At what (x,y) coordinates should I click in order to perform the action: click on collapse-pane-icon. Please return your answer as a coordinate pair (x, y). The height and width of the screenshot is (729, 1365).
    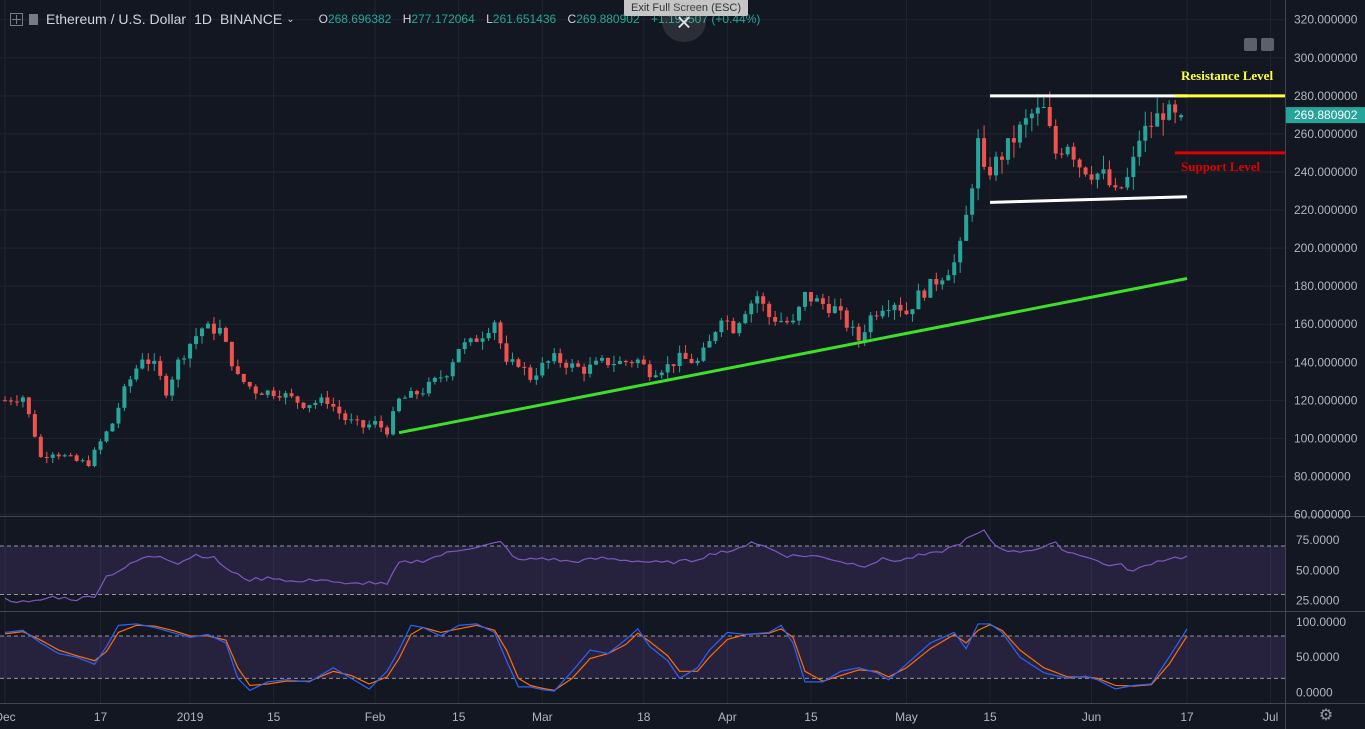
    Looking at the image, I should click on (1250, 44).